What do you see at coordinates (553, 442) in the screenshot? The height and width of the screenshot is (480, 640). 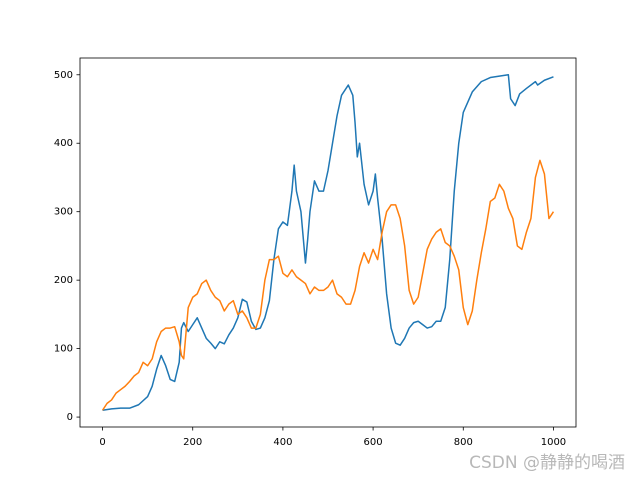 I see `x-tick-label: 1000` at bounding box center [553, 442].